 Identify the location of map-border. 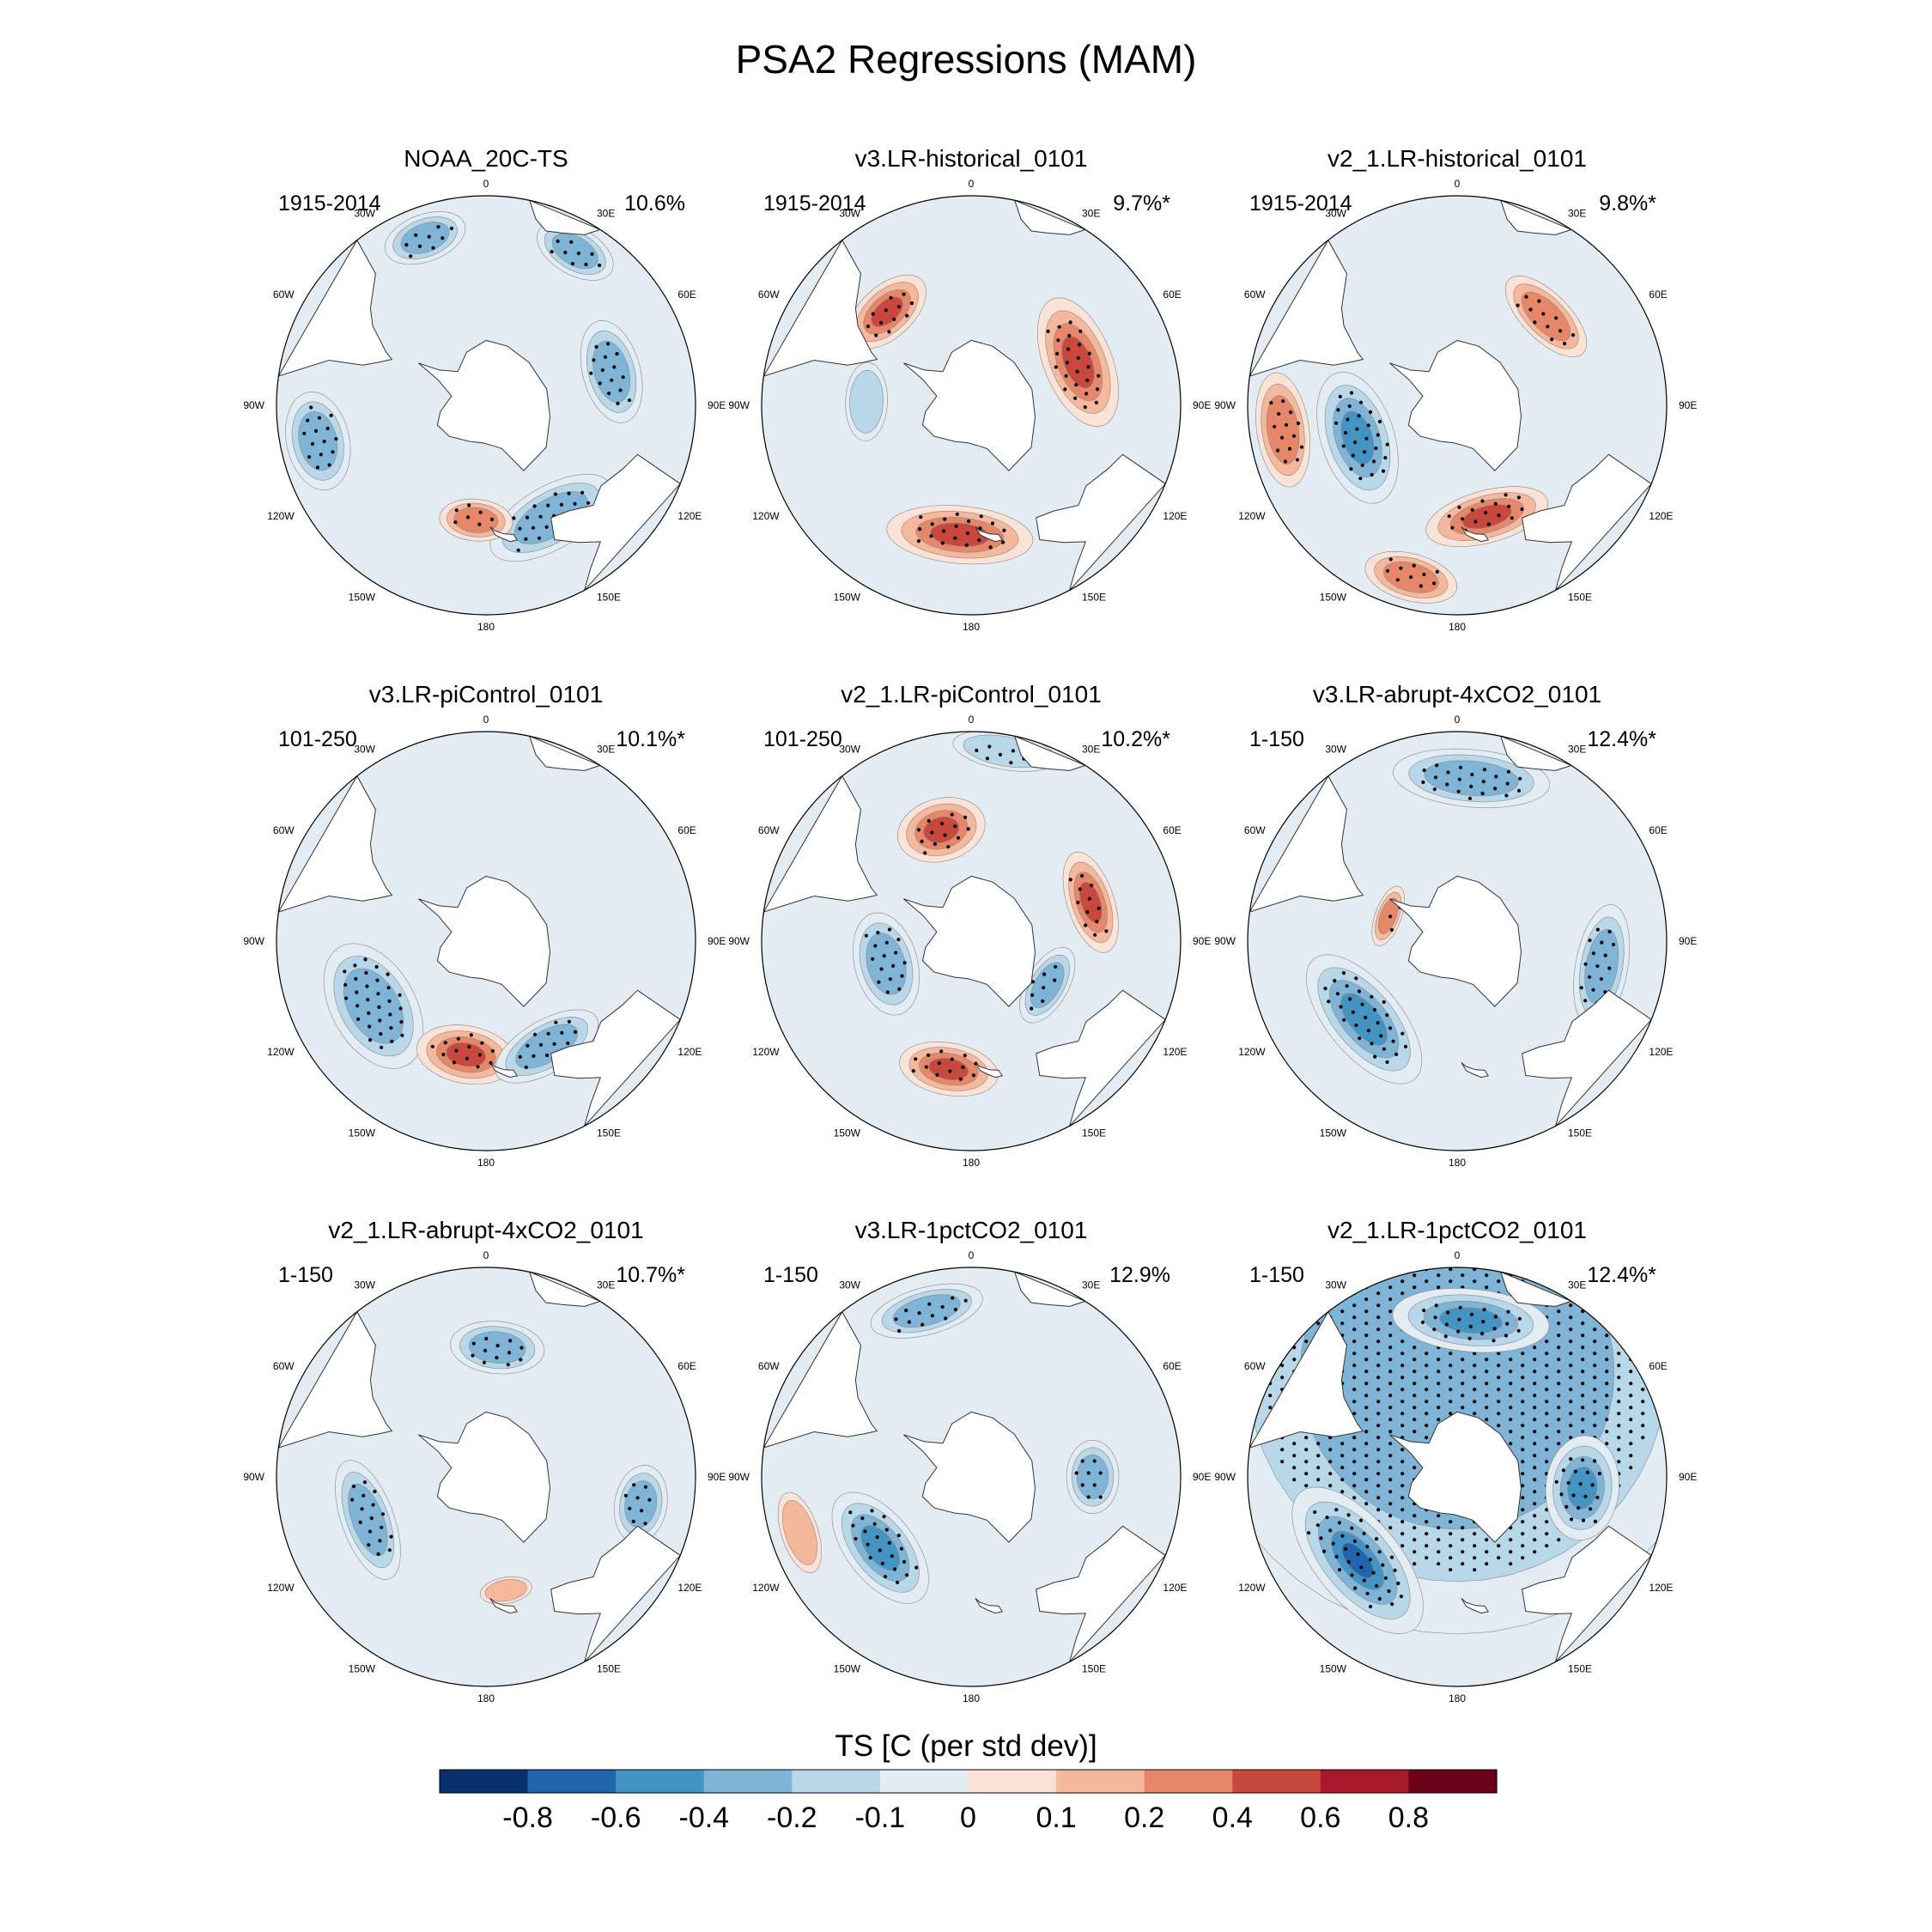
(1458, 1477).